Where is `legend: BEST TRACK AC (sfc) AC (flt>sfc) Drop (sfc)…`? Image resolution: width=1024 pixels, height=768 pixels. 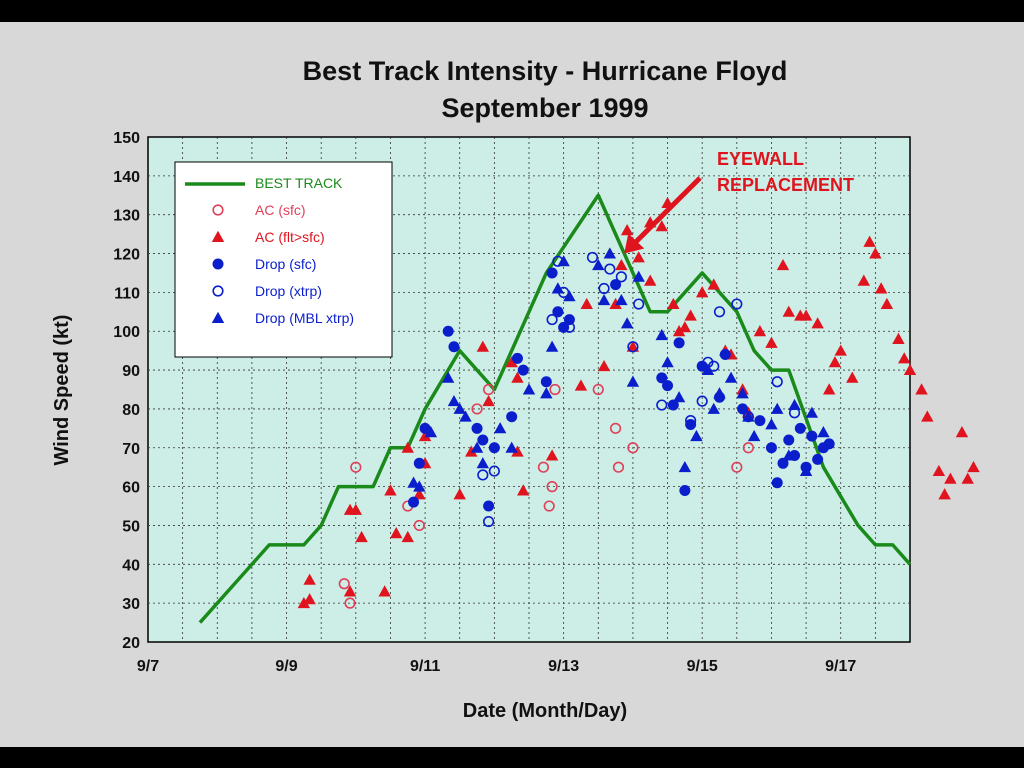 legend: BEST TRACK AC (sfc) AC (flt>sfc) Drop (sfc)… is located at coordinates (283, 259).